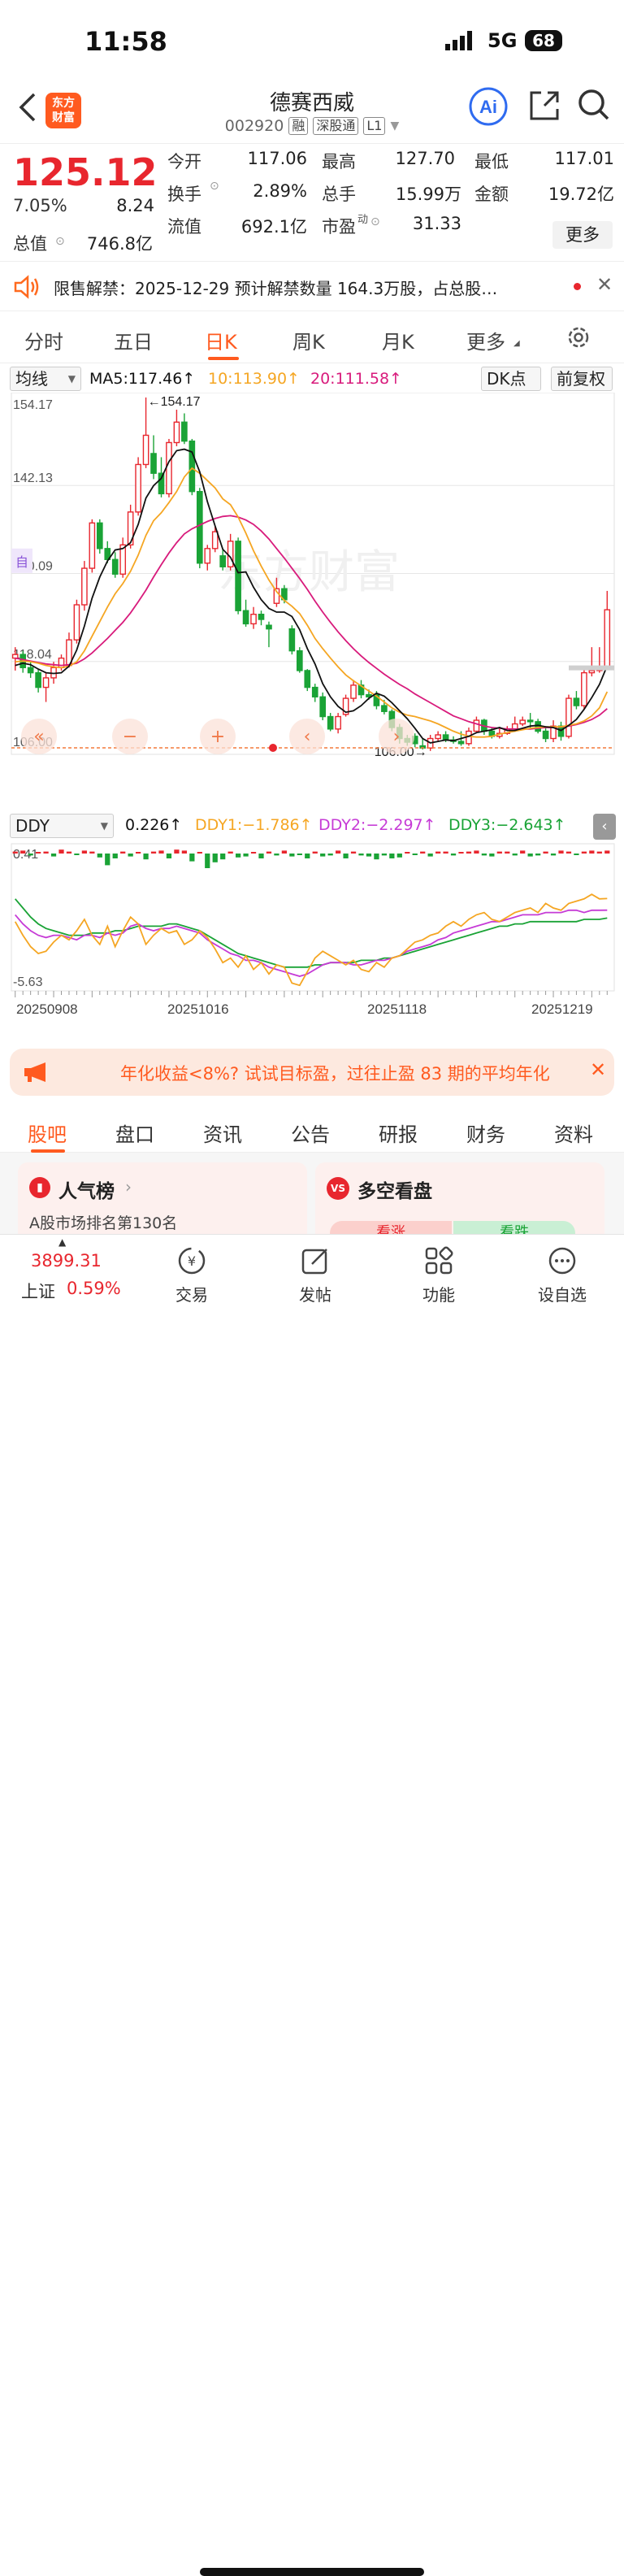 The width and height of the screenshot is (624, 2576). I want to click on current-position-dot, so click(273, 748).